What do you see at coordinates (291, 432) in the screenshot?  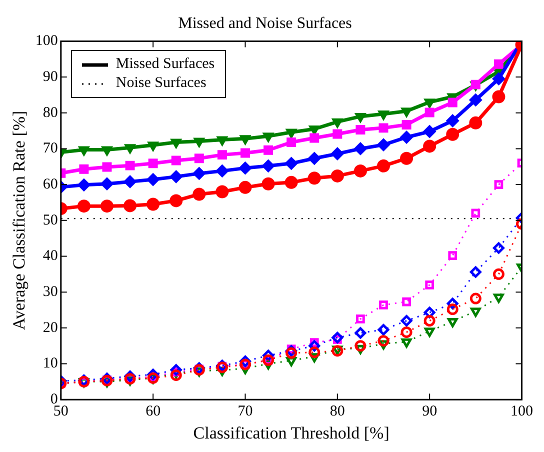 I see `x-axis-title: Classification Threshold [%]` at bounding box center [291, 432].